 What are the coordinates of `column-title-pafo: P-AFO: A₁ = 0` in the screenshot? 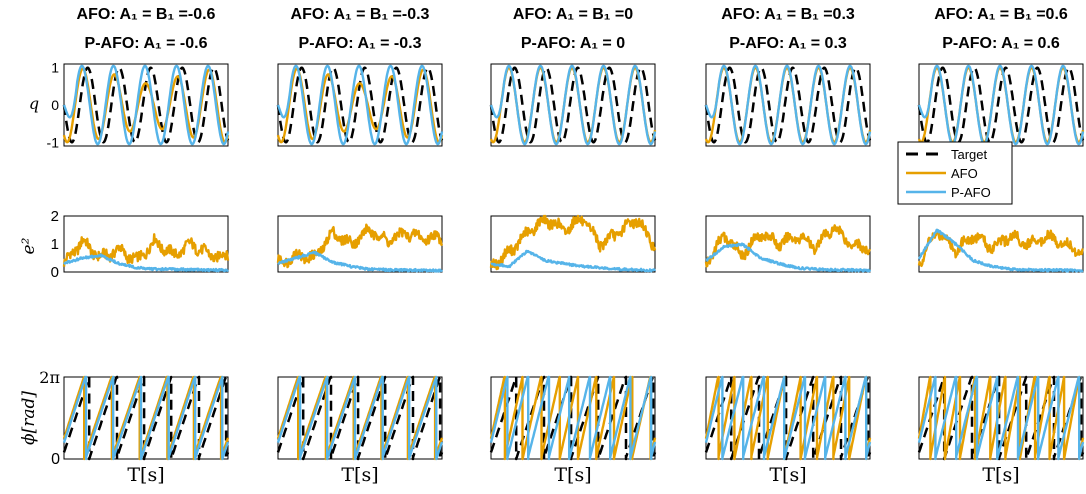 It's located at (573, 43).